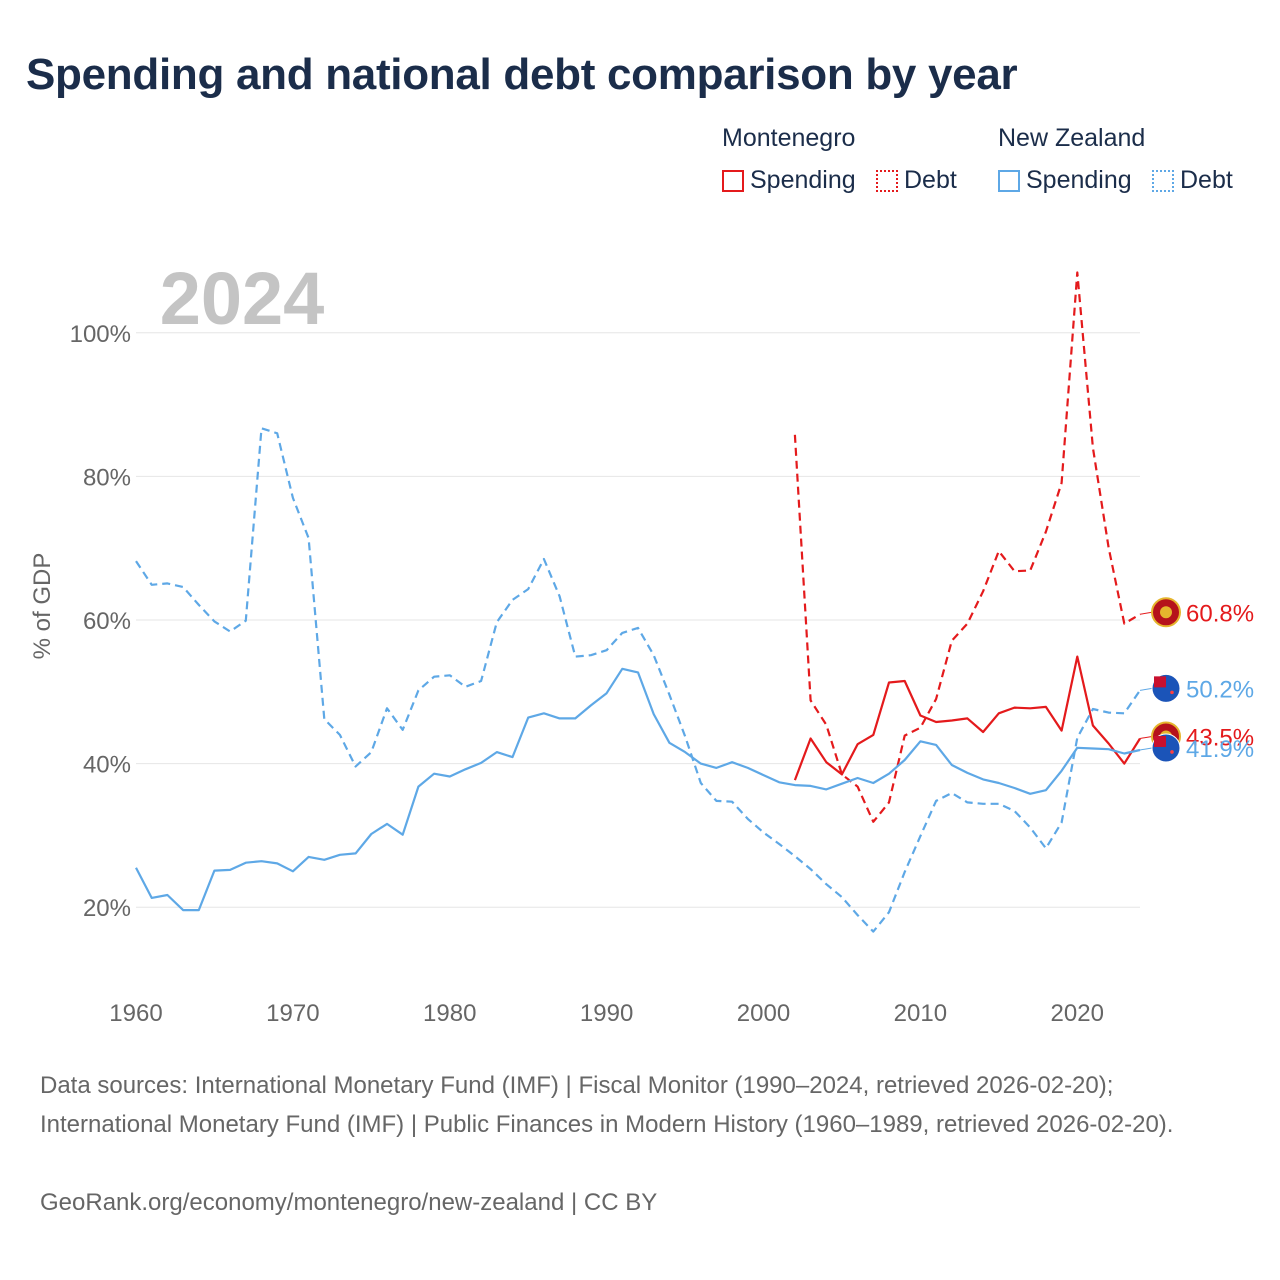 Image resolution: width=1280 pixels, height=1280 pixels. What do you see at coordinates (107, 765) in the screenshot?
I see `y-tick-label: 40%` at bounding box center [107, 765].